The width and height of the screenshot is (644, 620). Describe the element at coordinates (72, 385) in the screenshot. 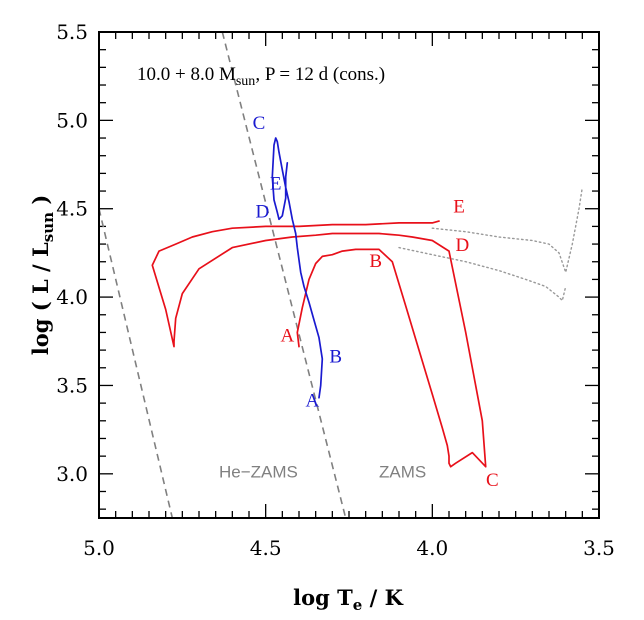

I see `y-tick-label: 3.5` at that location.